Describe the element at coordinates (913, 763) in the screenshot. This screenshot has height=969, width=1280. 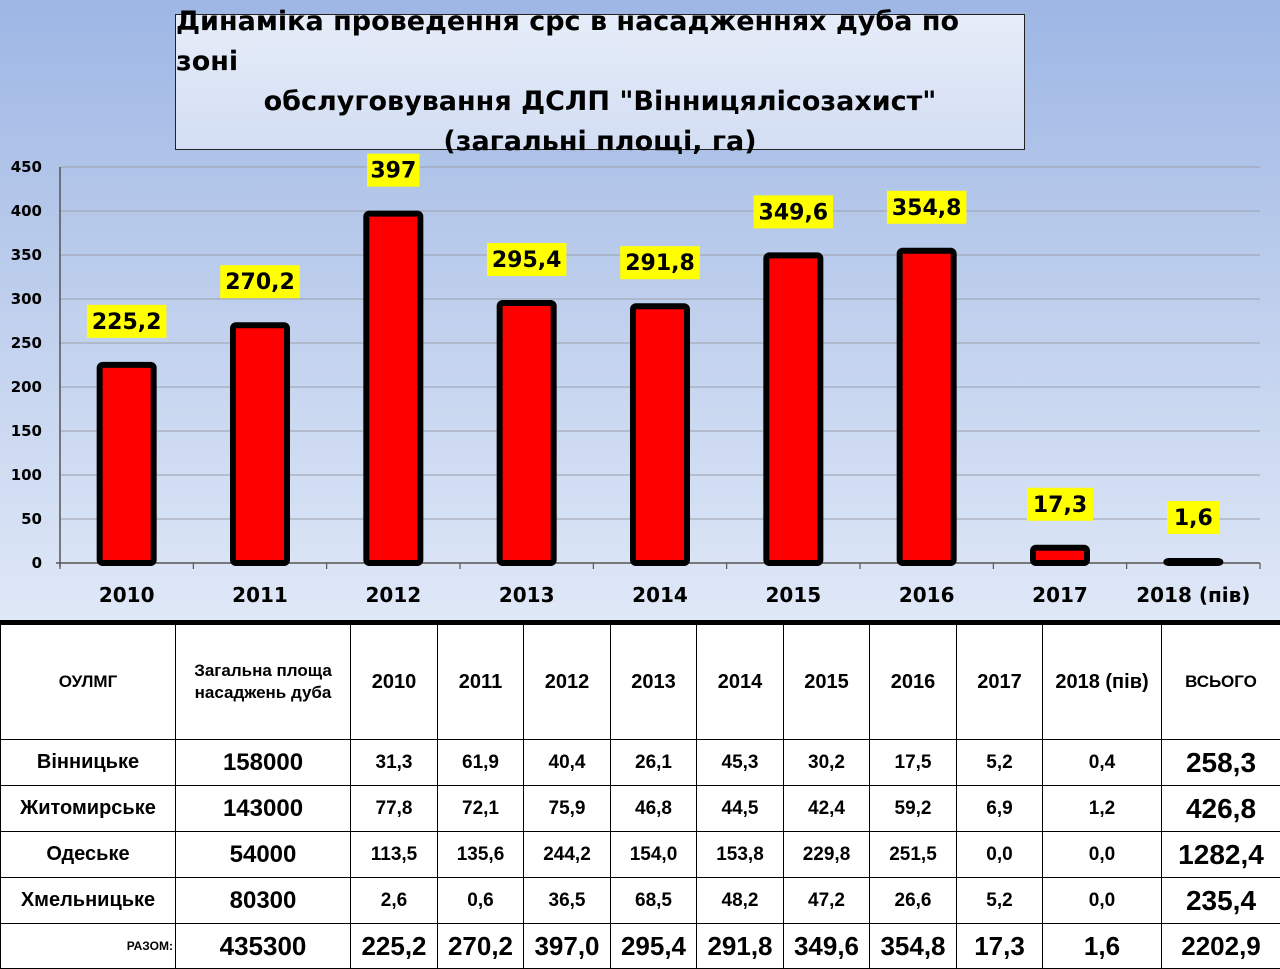
I see `row-value-cell: 17,5` at that location.